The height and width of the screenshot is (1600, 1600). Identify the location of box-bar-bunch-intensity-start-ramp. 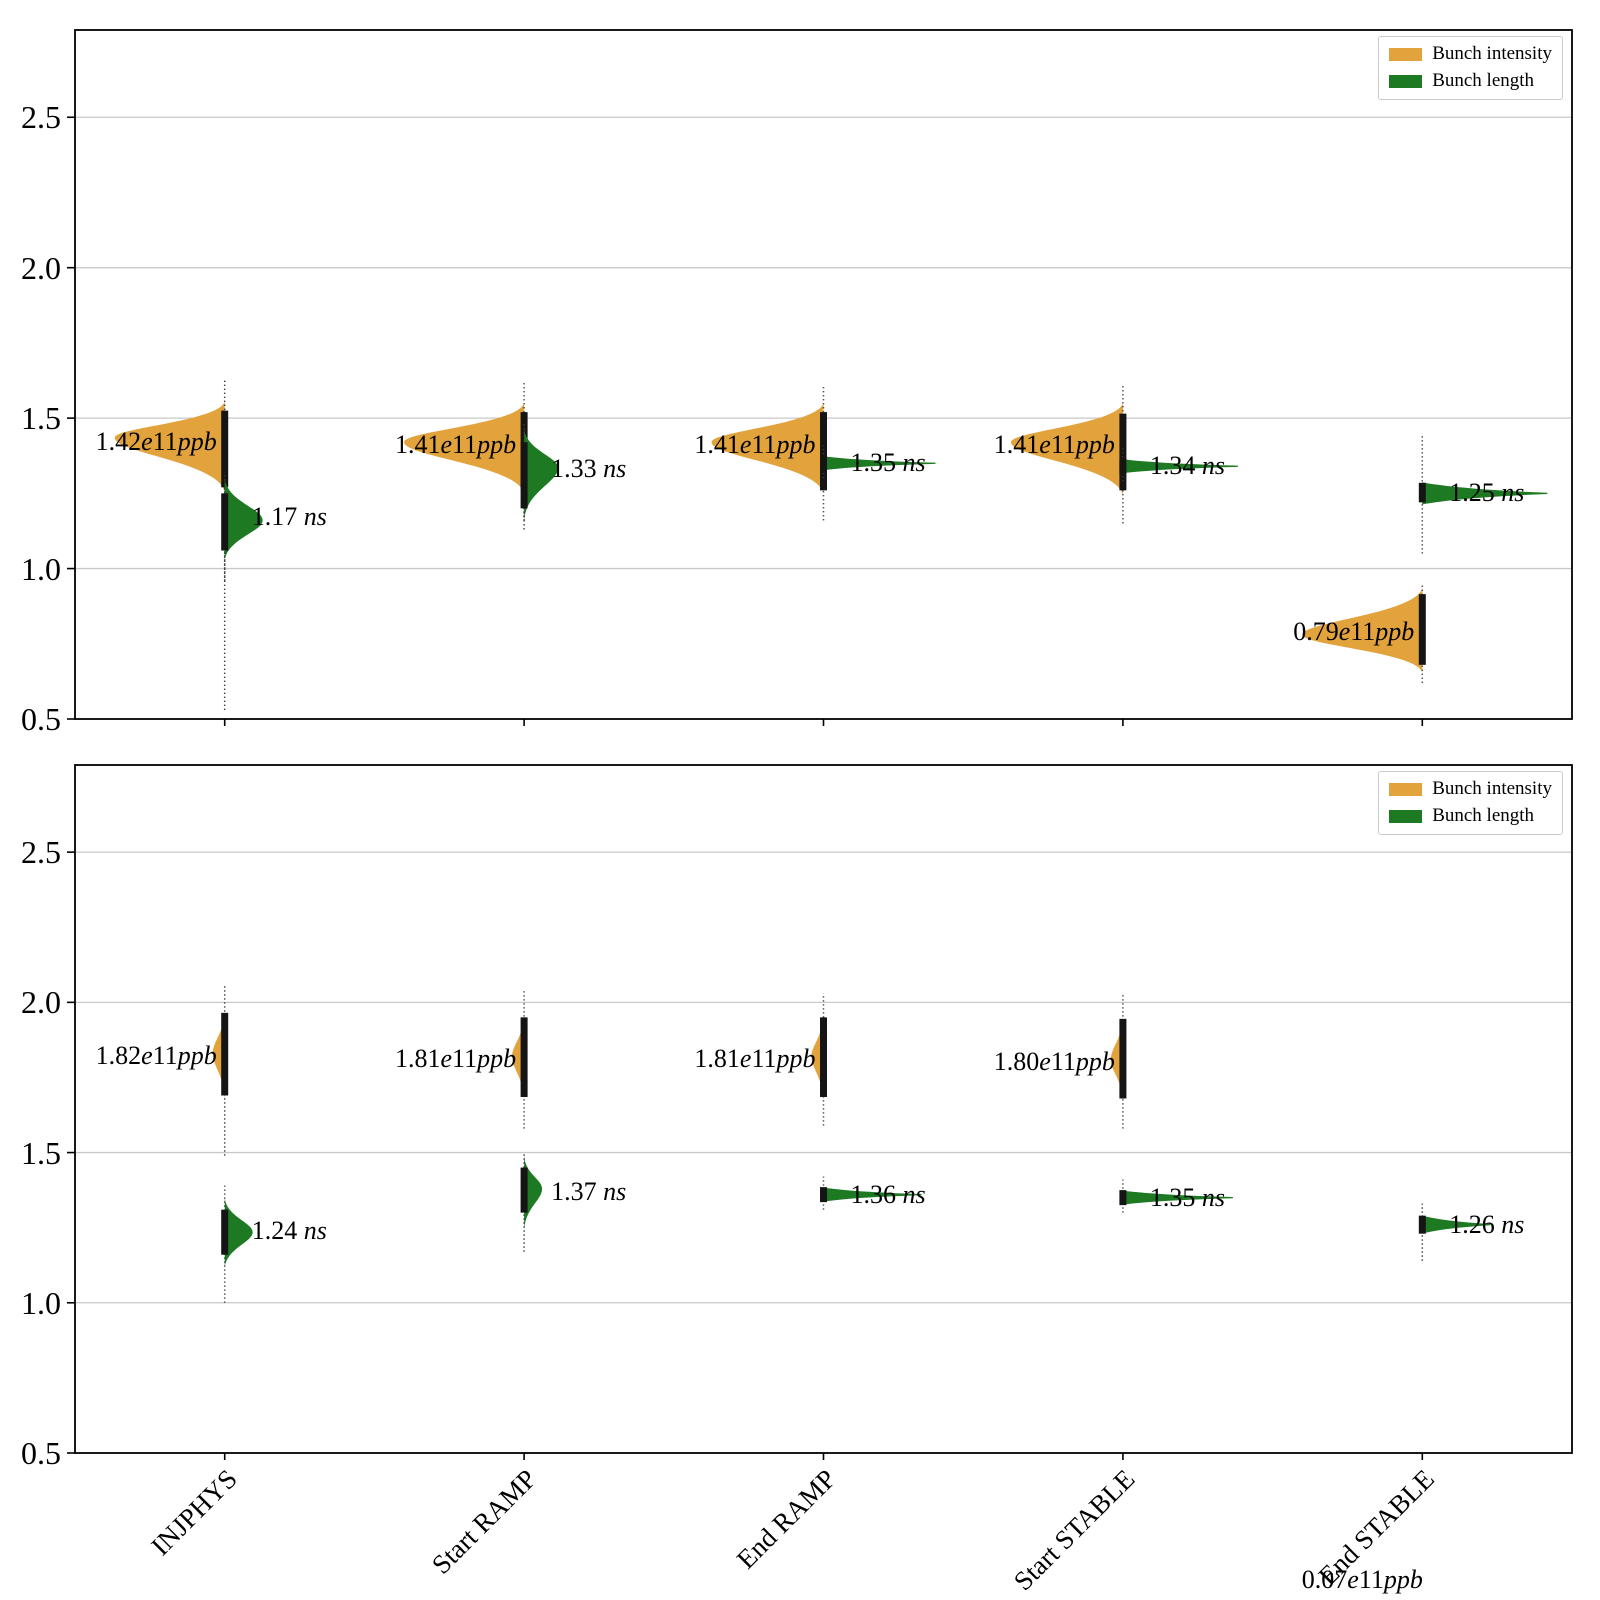
(524, 1057).